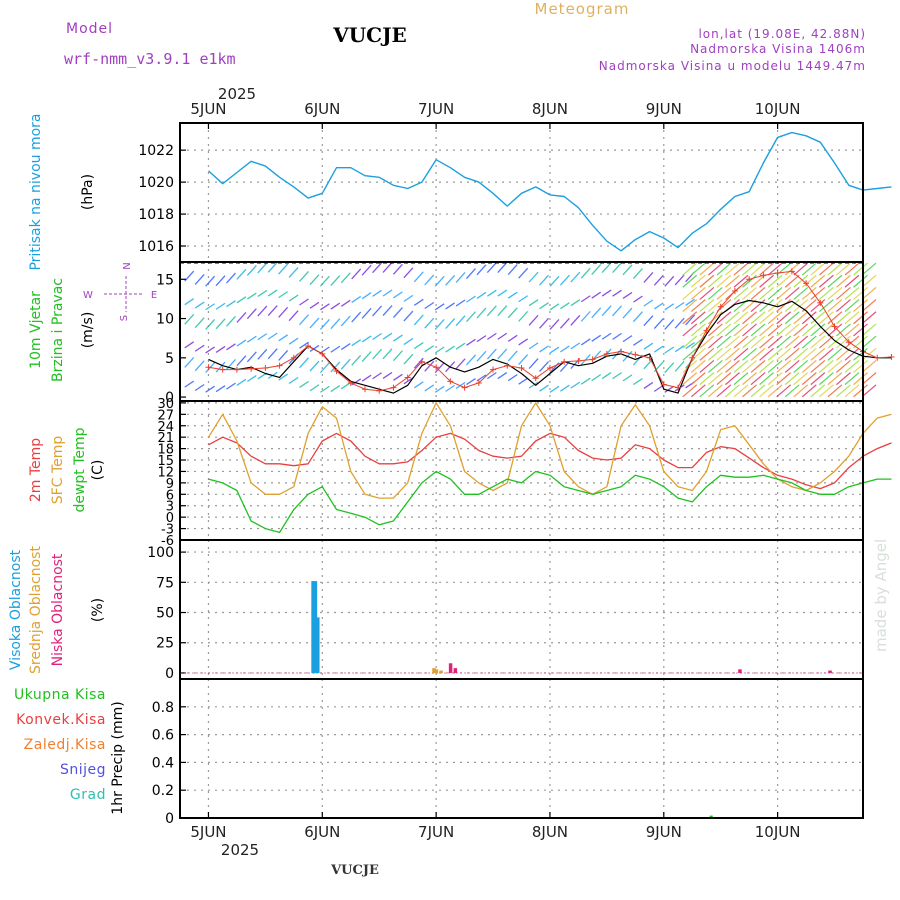 This screenshot has width=900, height=900. What do you see at coordinates (88, 330) in the screenshot?
I see `wind-unit: (m/s)` at bounding box center [88, 330].